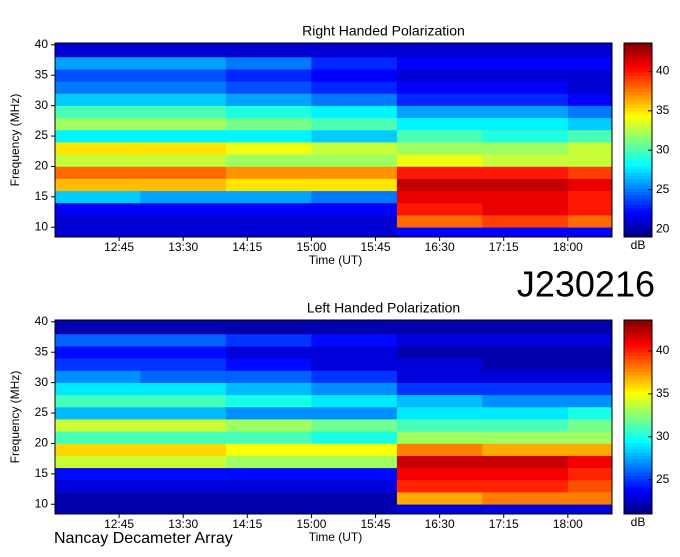  I want to click on x-tick-label: 15:45, so click(376, 524).